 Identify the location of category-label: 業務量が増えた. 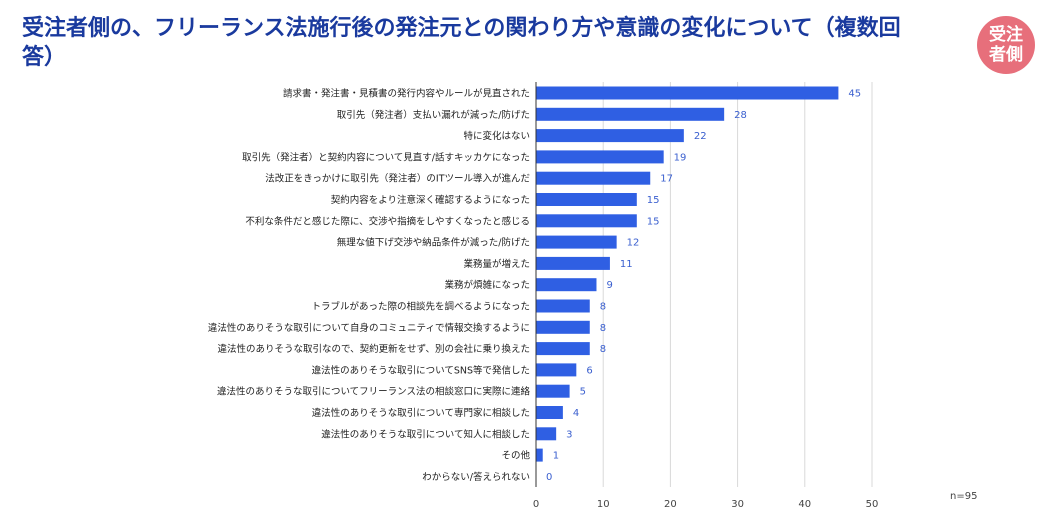
(496, 264).